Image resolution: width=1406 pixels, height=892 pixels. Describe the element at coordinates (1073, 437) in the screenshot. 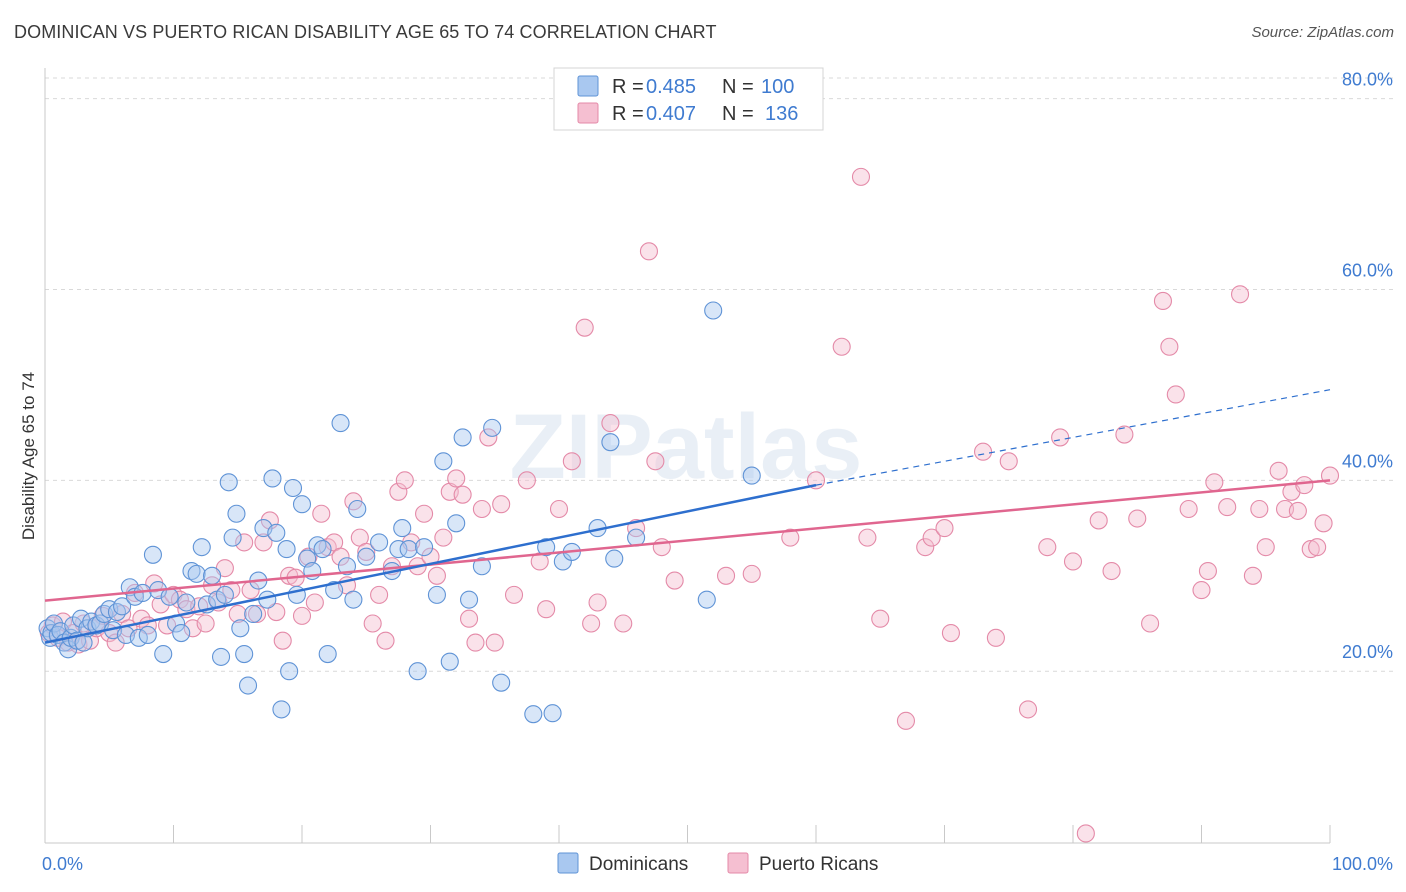

I see `dominican-trend-extension` at that location.